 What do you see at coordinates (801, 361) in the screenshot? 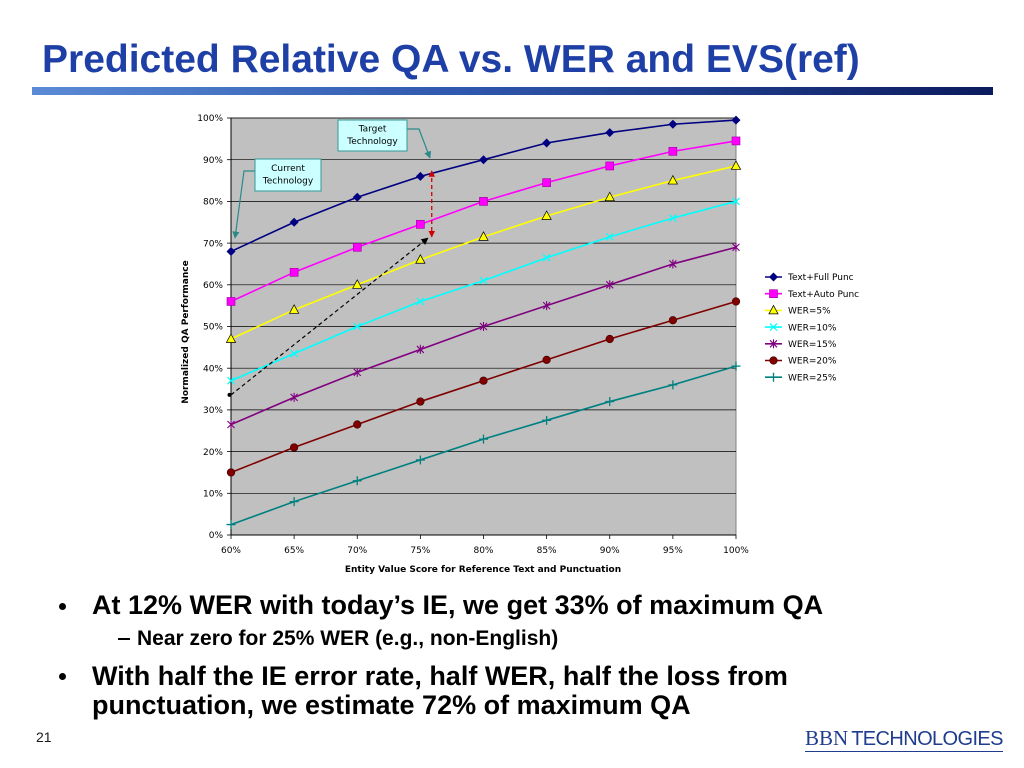
I see `legend-entry: WER=20%` at bounding box center [801, 361].